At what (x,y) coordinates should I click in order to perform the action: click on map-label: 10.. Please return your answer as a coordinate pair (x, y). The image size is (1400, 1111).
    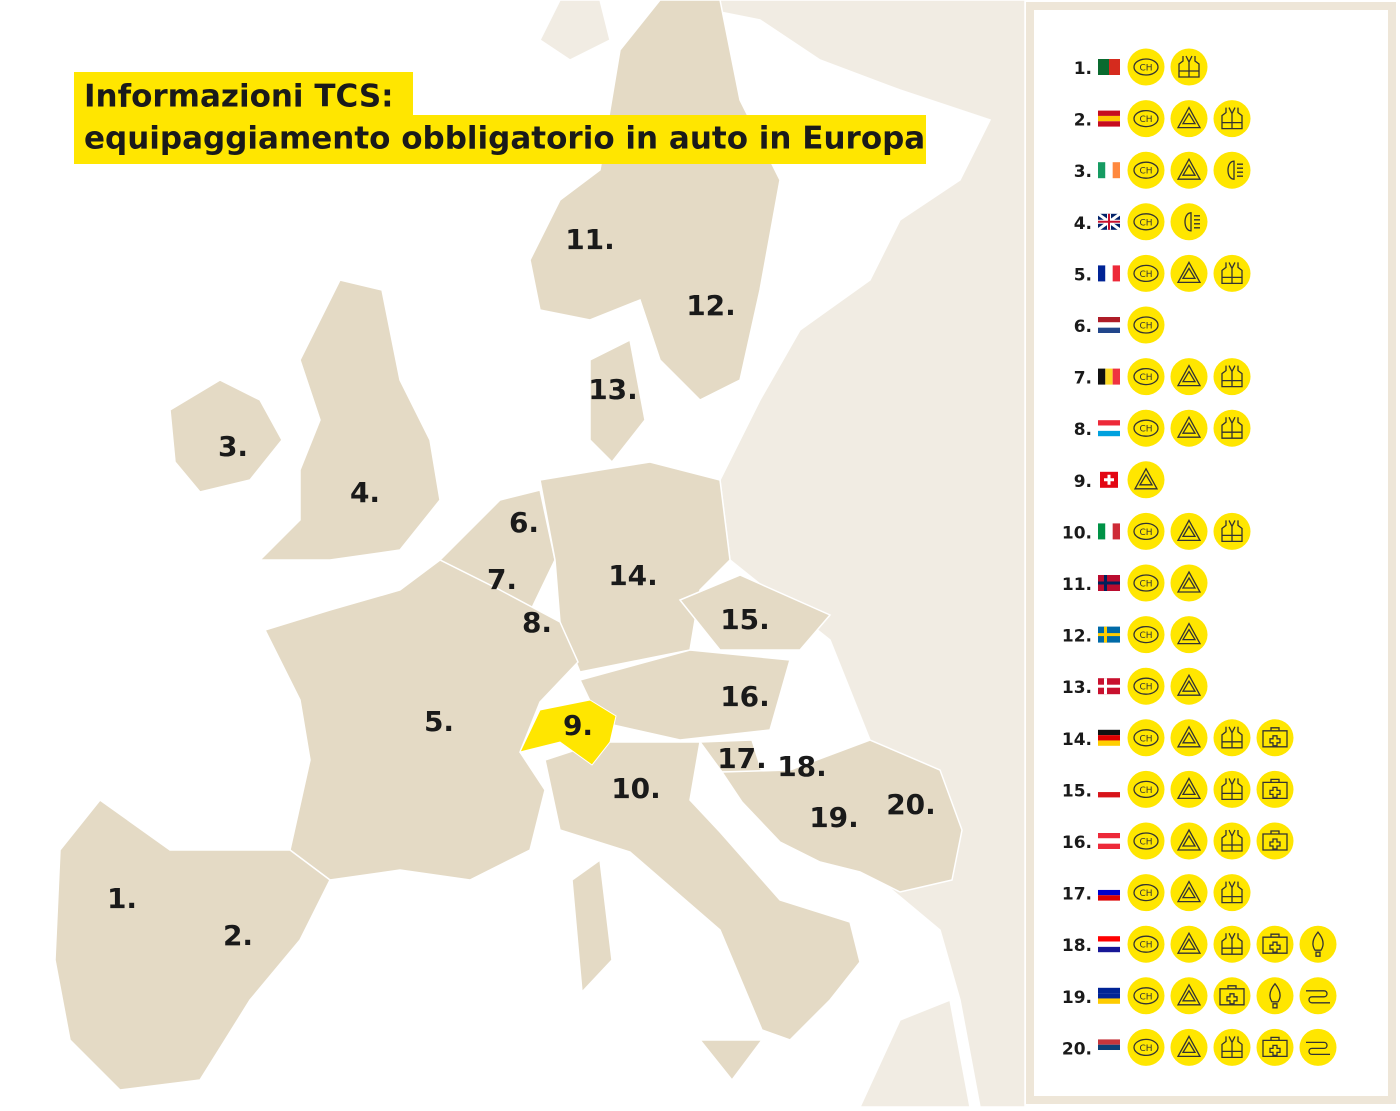
    Looking at the image, I should click on (636, 788).